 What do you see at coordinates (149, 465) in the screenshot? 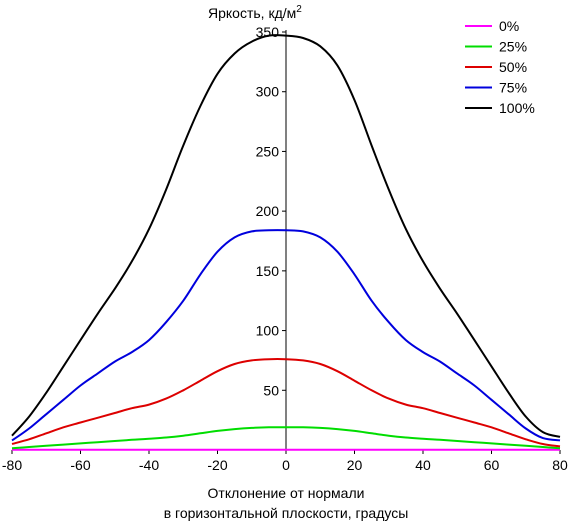
I see `x-tick-label: -40` at bounding box center [149, 465].